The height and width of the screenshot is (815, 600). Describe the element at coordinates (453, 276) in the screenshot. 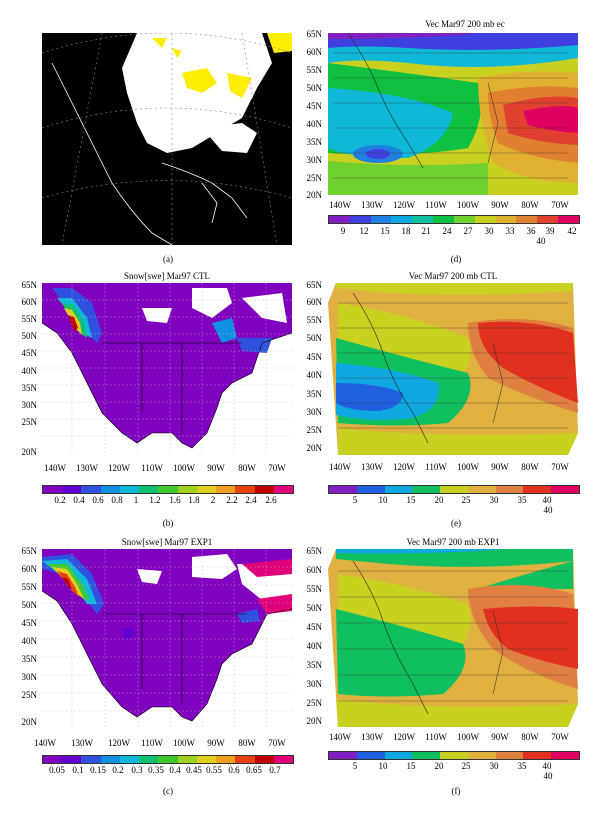

I see `title-e: Vec Mar97 200 mb CTL` at that location.